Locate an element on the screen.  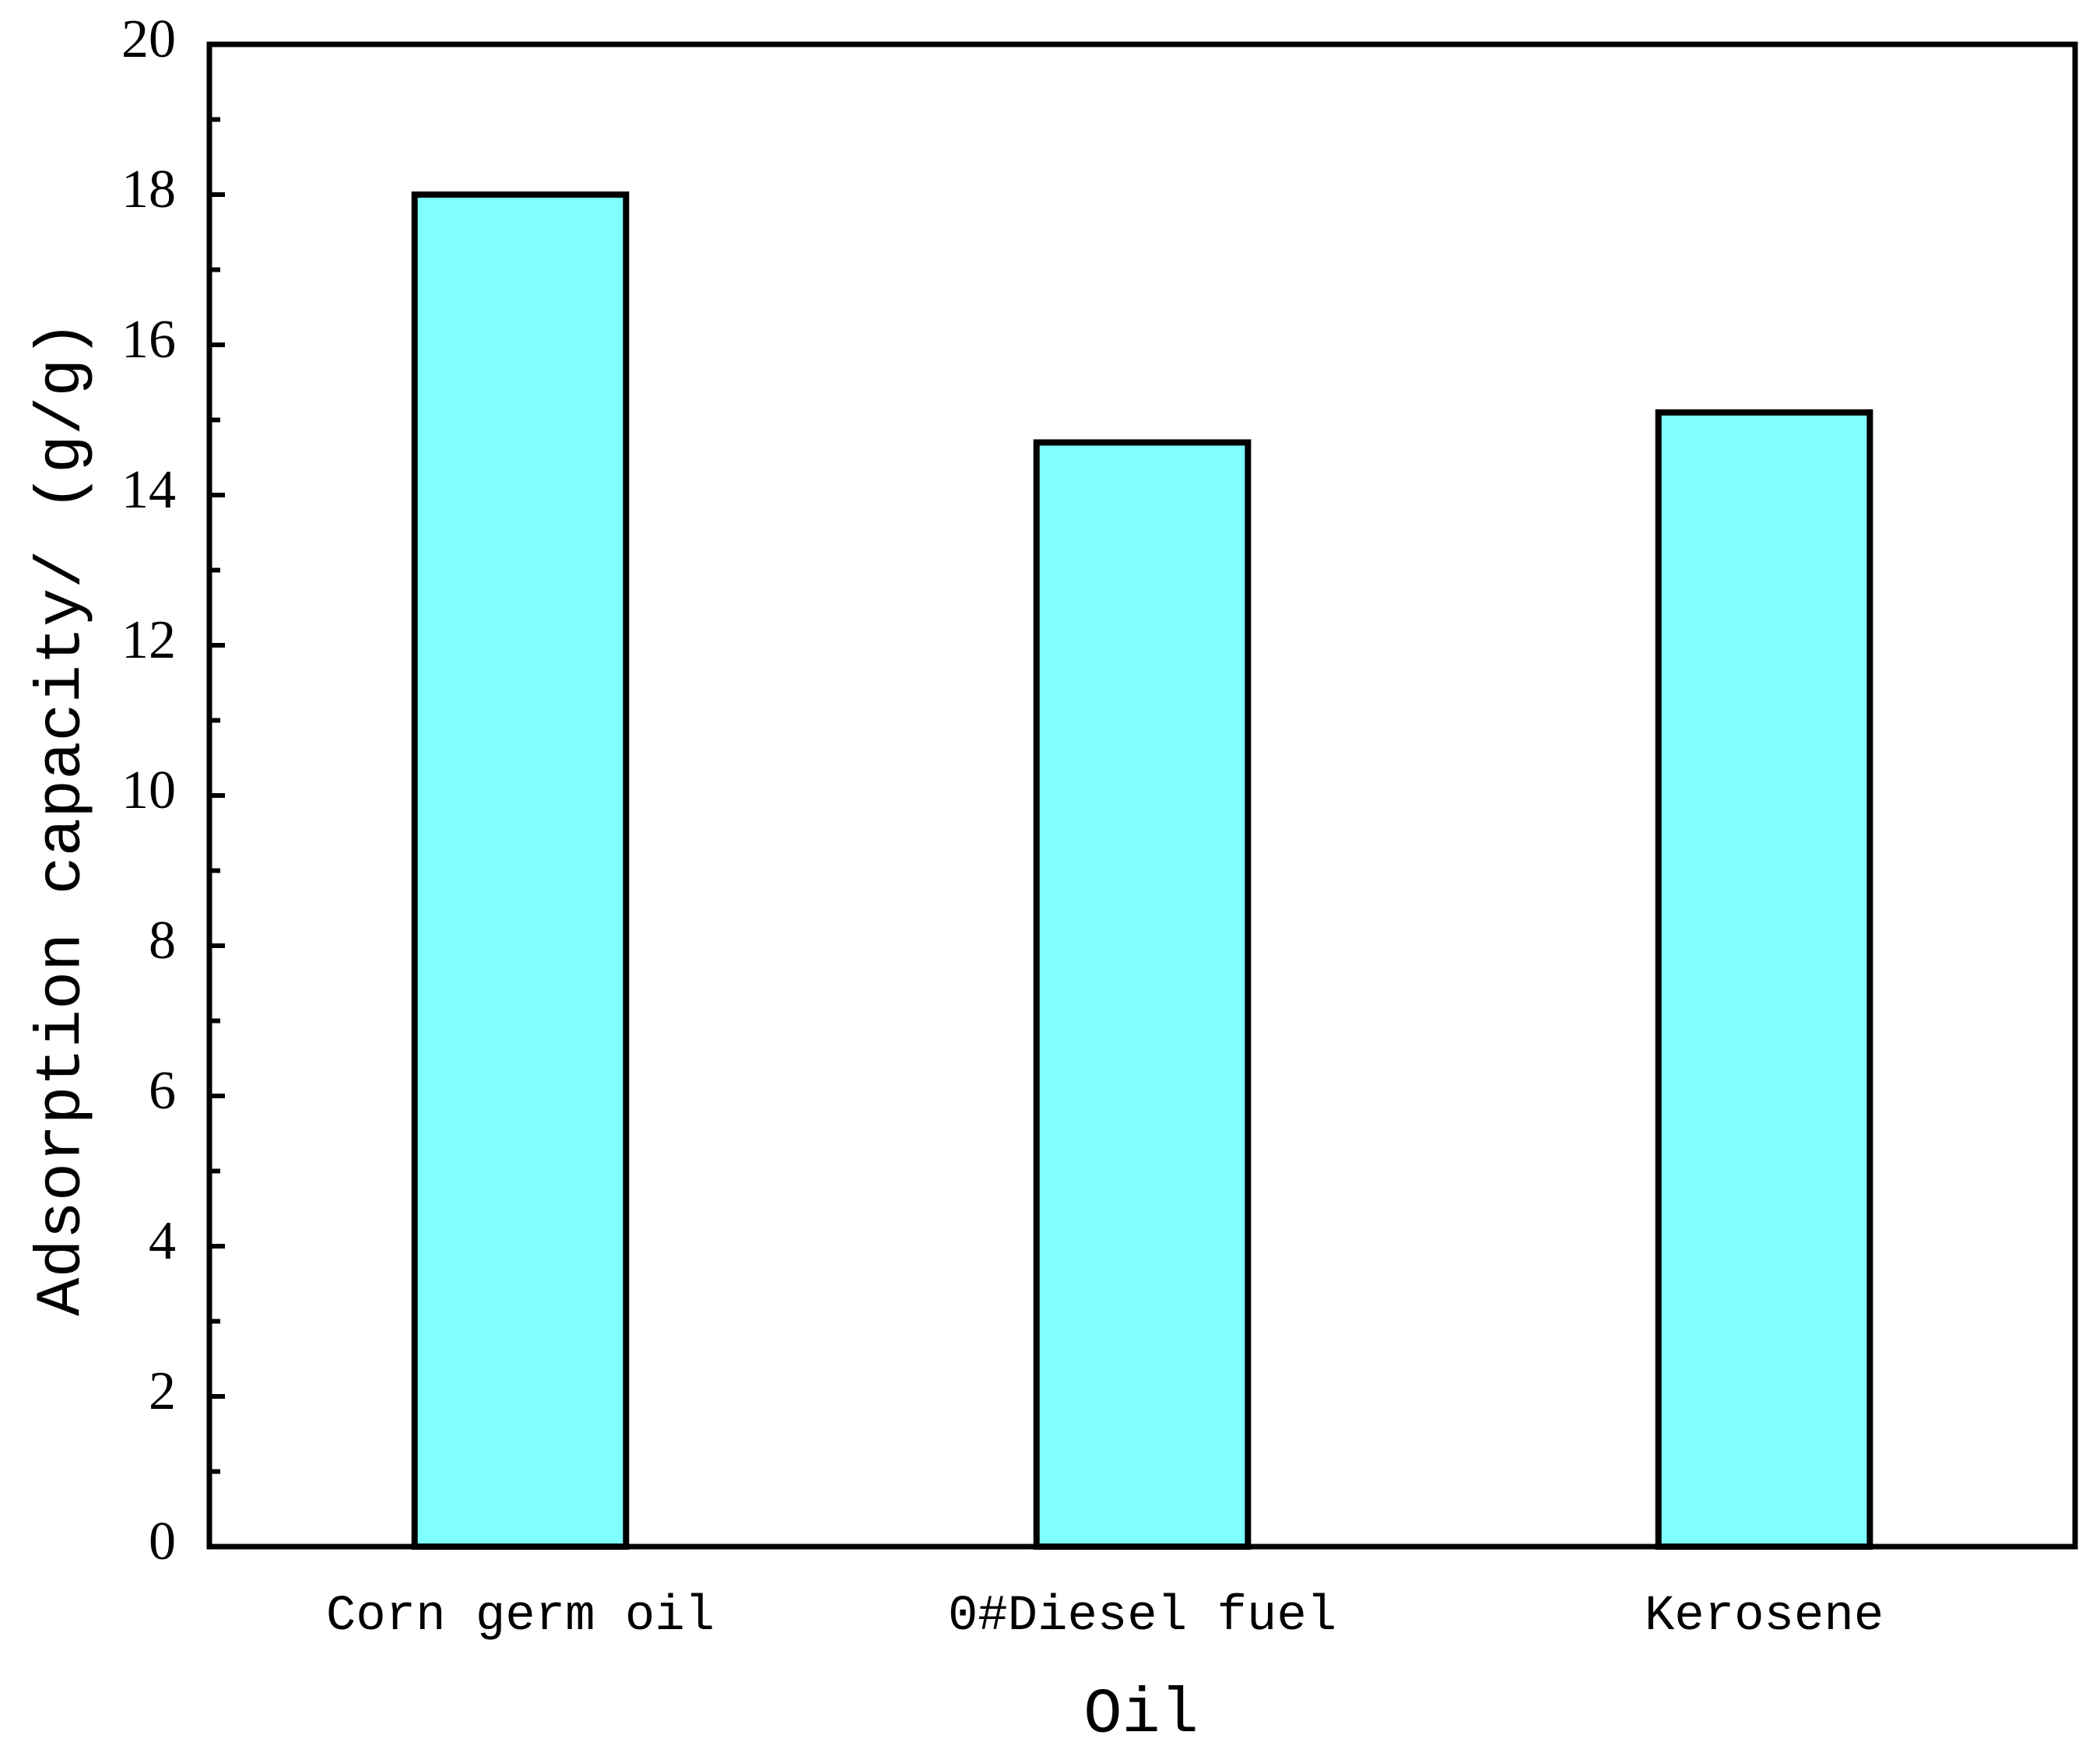
x-axis-title: Oil is located at coordinates (1141, 1714).